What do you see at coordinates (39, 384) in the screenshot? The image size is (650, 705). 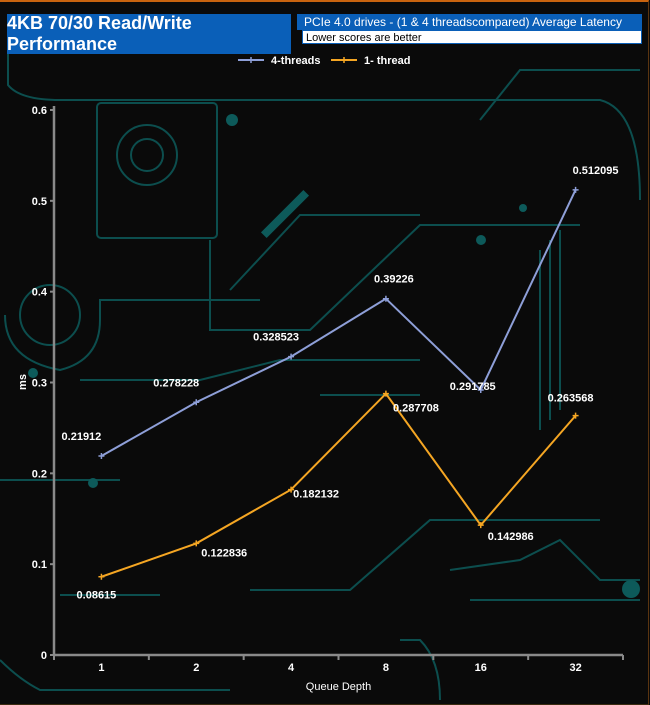 I see `y-tick-label: 0.3` at bounding box center [39, 384].